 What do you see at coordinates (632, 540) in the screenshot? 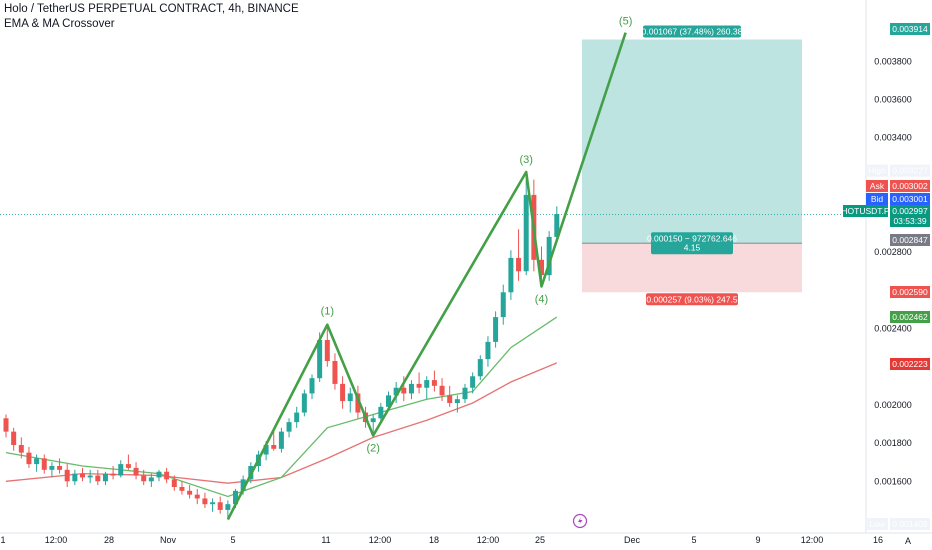
I see `x-tick-label: Dec` at bounding box center [632, 540].